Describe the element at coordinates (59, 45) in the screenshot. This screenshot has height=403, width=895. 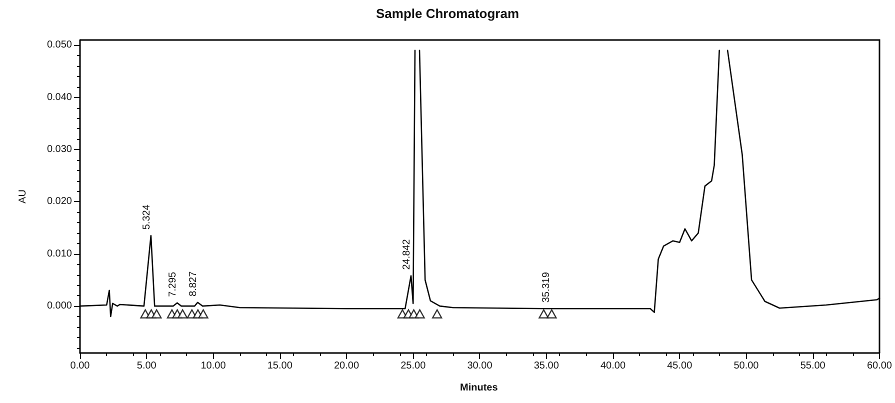
I see `y-tick-label: 0.050` at that location.